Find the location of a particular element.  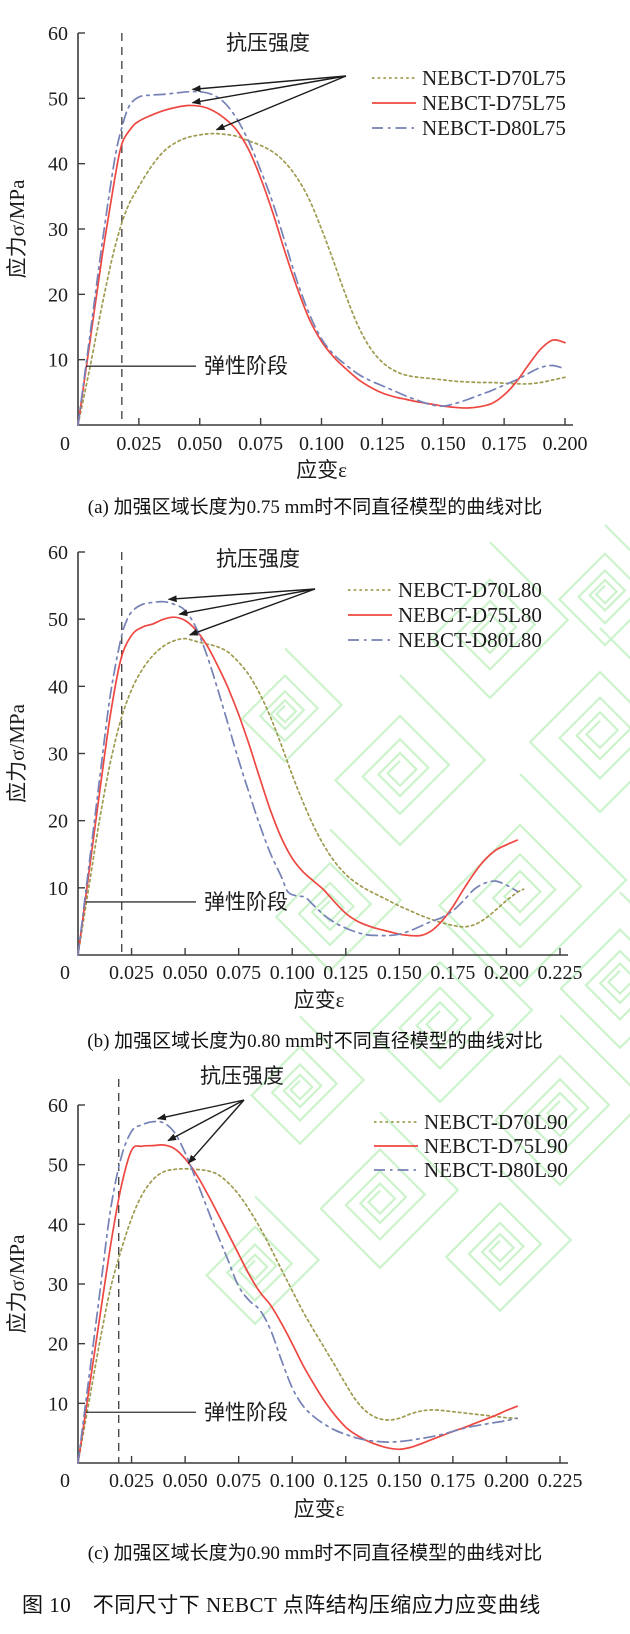

legend-item-NEBCT-D80L75: NEBCT-D80L75 is located at coordinates (469, 128).